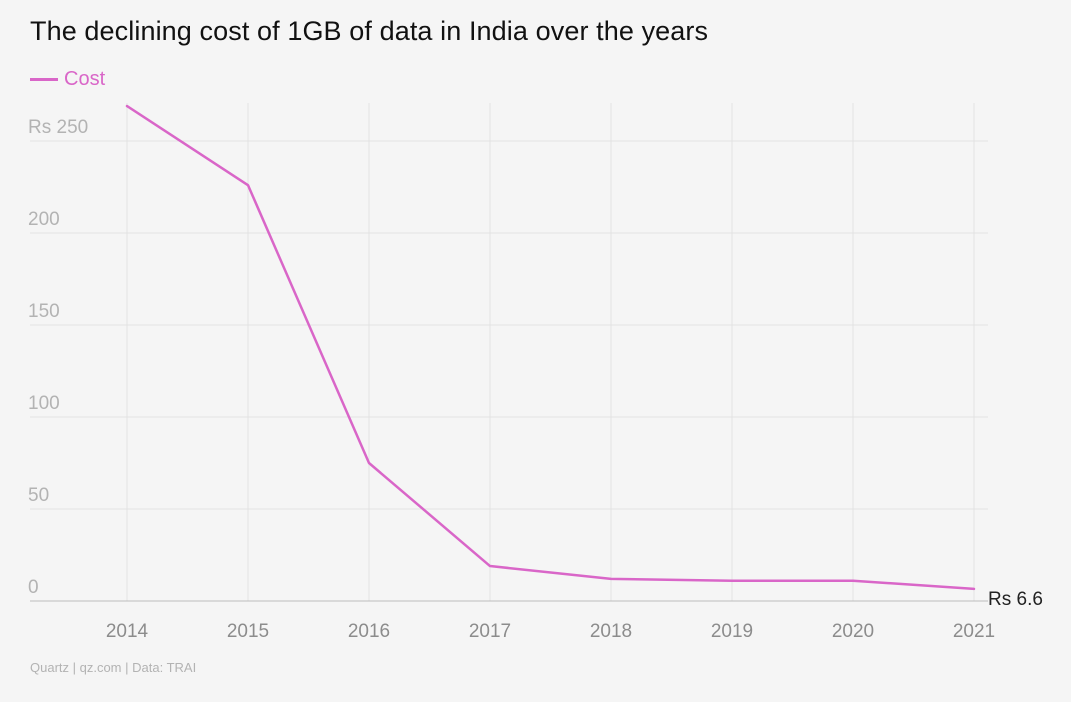 The height and width of the screenshot is (702, 1071). I want to click on x-tick-label-2018: 2018, so click(611, 631).